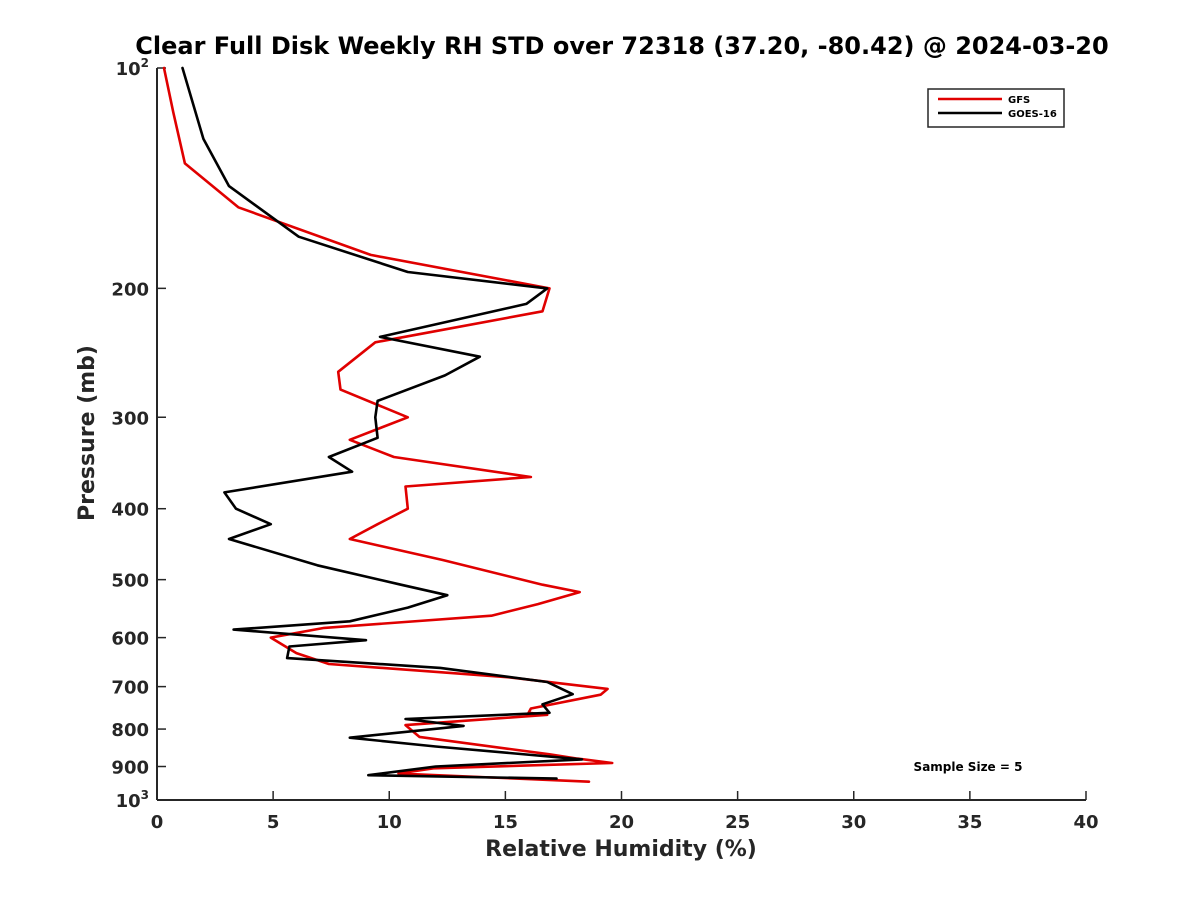 The width and height of the screenshot is (1200, 900). I want to click on x-tick-label: 10, so click(389, 822).